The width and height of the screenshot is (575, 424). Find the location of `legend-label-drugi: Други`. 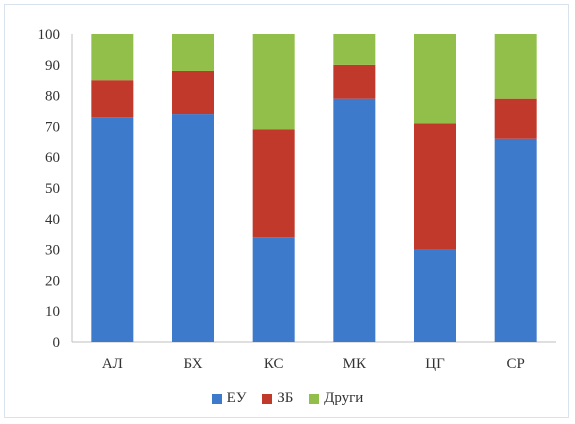

legend-label-drugi: Други is located at coordinates (344, 398).